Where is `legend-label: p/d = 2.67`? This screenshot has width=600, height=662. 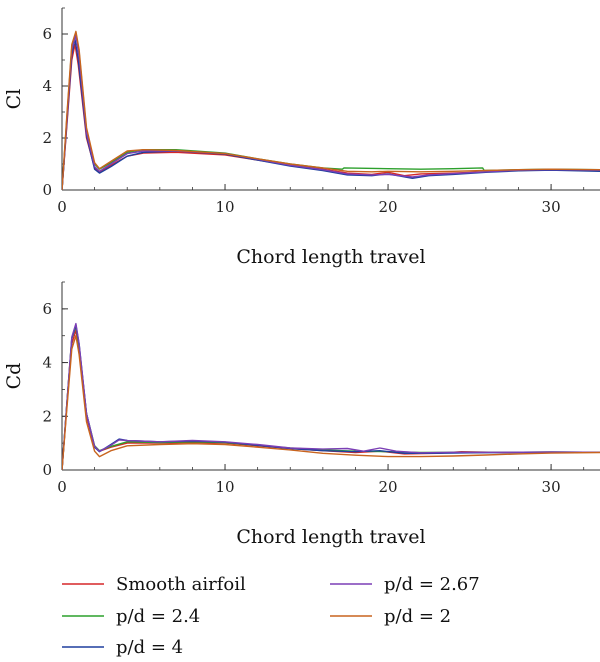 legend-label: p/d = 2.67 is located at coordinates (432, 584).